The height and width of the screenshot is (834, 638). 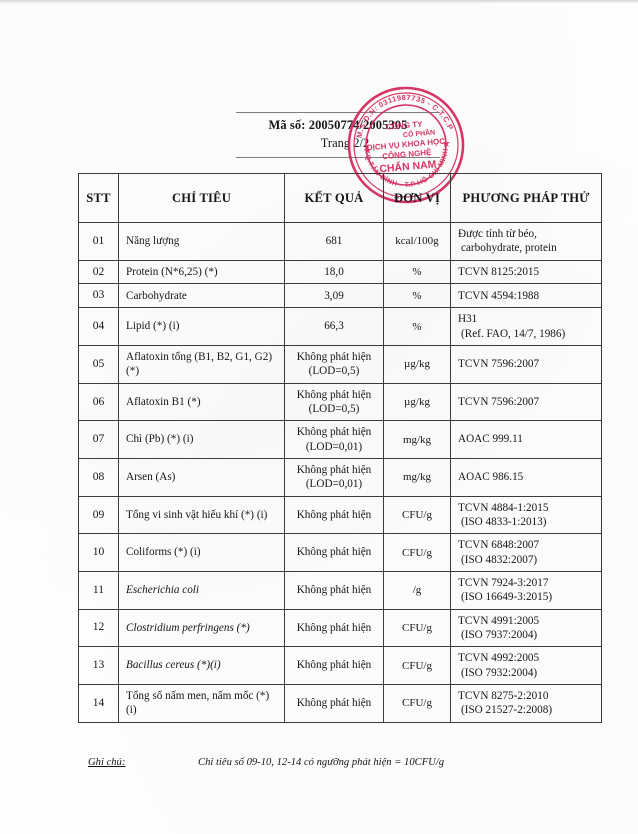 What do you see at coordinates (334, 446) in the screenshot?
I see `cell-ket-qua-lod: (LOD=0,01)` at bounding box center [334, 446].